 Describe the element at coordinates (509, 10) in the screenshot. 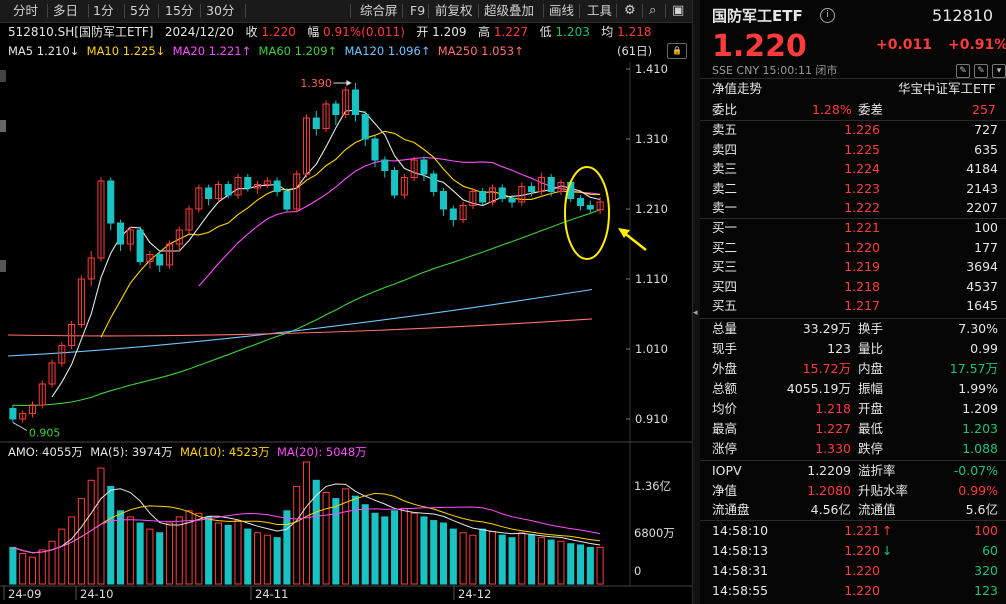

I see `toolbar-item-9: 超级叠加` at that location.